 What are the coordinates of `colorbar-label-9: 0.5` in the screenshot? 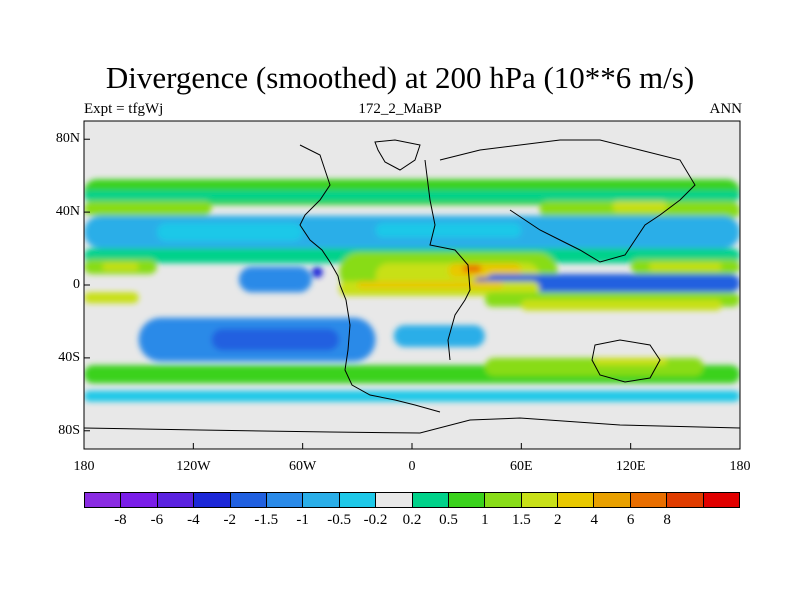 It's located at (448, 520).